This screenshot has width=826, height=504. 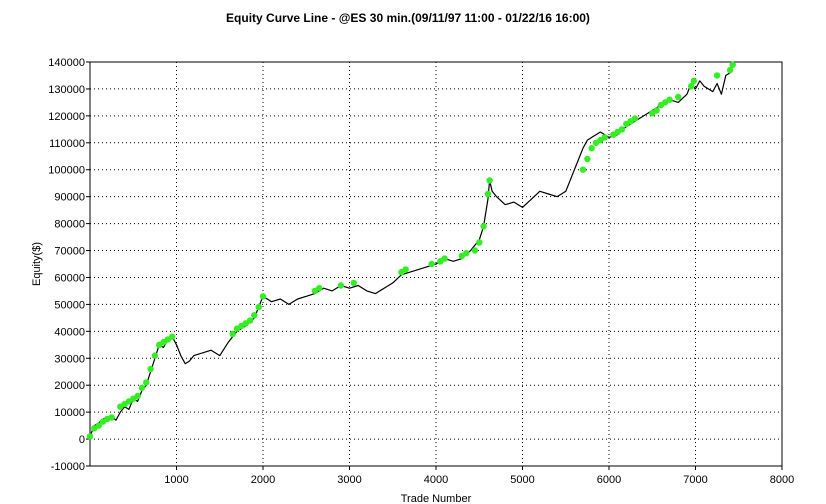 What do you see at coordinates (66, 117) in the screenshot?
I see `y-tick-label: 120000` at bounding box center [66, 117].